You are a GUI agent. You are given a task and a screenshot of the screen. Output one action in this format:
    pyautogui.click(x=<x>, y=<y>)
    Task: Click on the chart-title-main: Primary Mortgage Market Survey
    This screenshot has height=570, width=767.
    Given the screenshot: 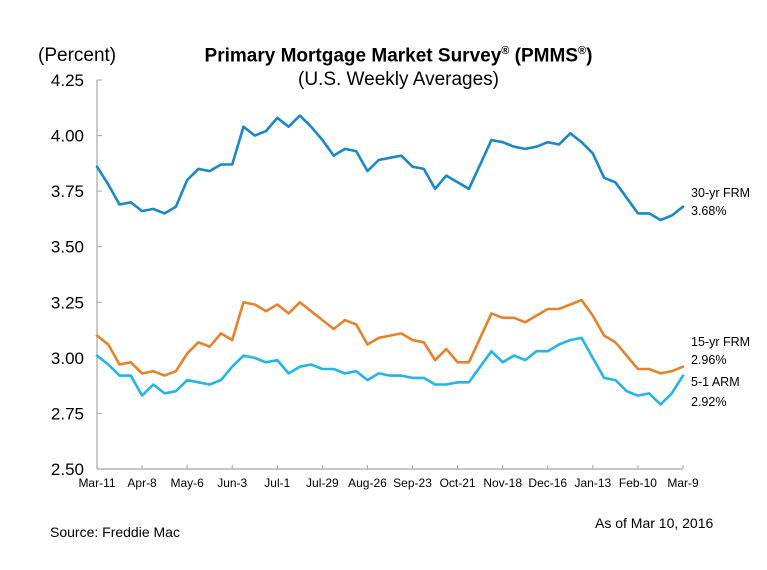 What is the action you would take?
    pyautogui.click(x=353, y=56)
    